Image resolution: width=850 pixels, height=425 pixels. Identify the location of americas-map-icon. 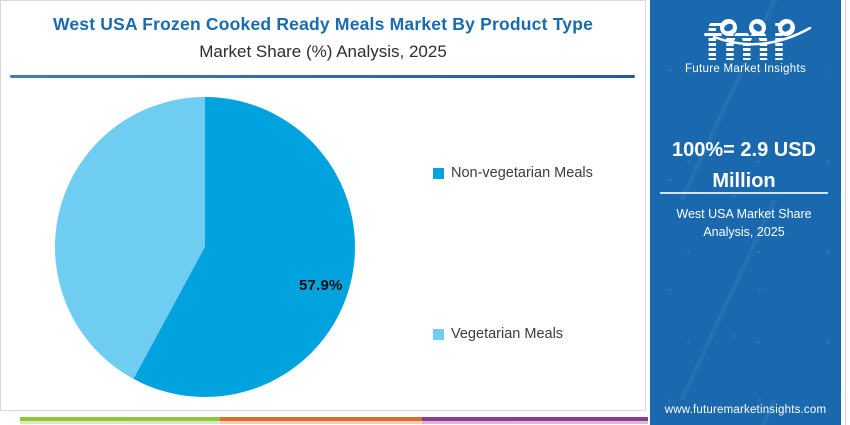
(728, 27).